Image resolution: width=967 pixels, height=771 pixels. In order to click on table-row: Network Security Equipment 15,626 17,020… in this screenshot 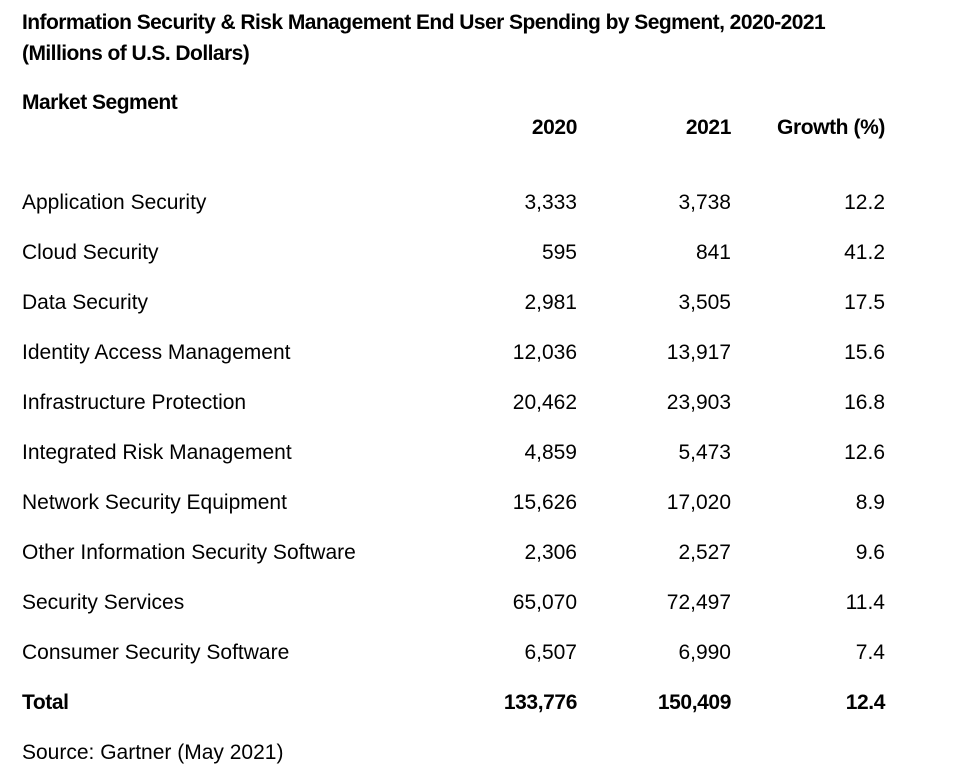, I will do `click(483, 511)`.